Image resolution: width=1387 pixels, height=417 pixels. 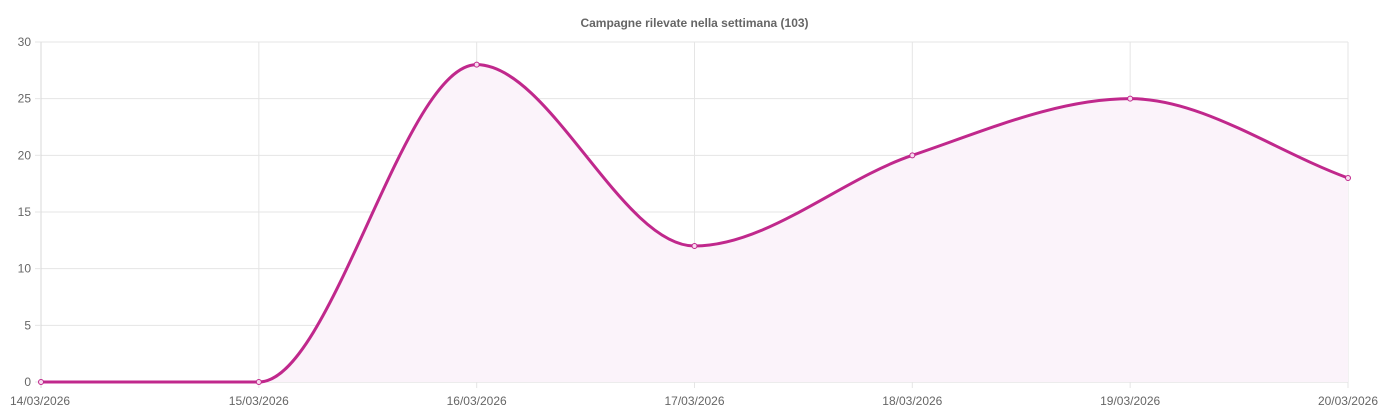 I want to click on y-tick-label: 30, so click(x=25, y=42).